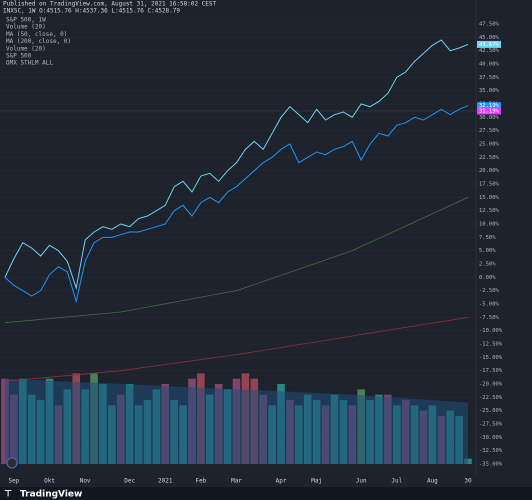  What do you see at coordinates (491, 371) in the screenshot?
I see `y-tick-label: -17.50%` at bounding box center [491, 371].